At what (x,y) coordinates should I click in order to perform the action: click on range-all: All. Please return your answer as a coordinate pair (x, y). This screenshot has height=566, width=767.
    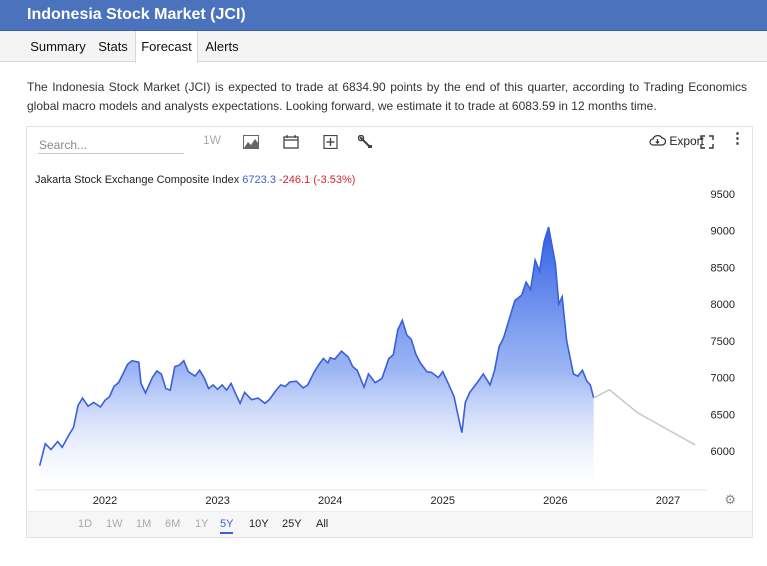
    Looking at the image, I should click on (322, 524).